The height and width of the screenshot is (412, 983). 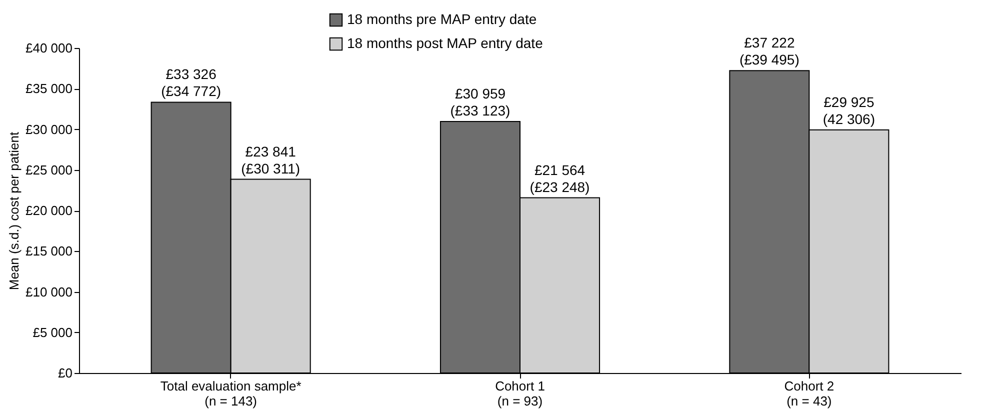 I want to click on legend-label: 18 months pre MAP entry date, so click(x=442, y=19).